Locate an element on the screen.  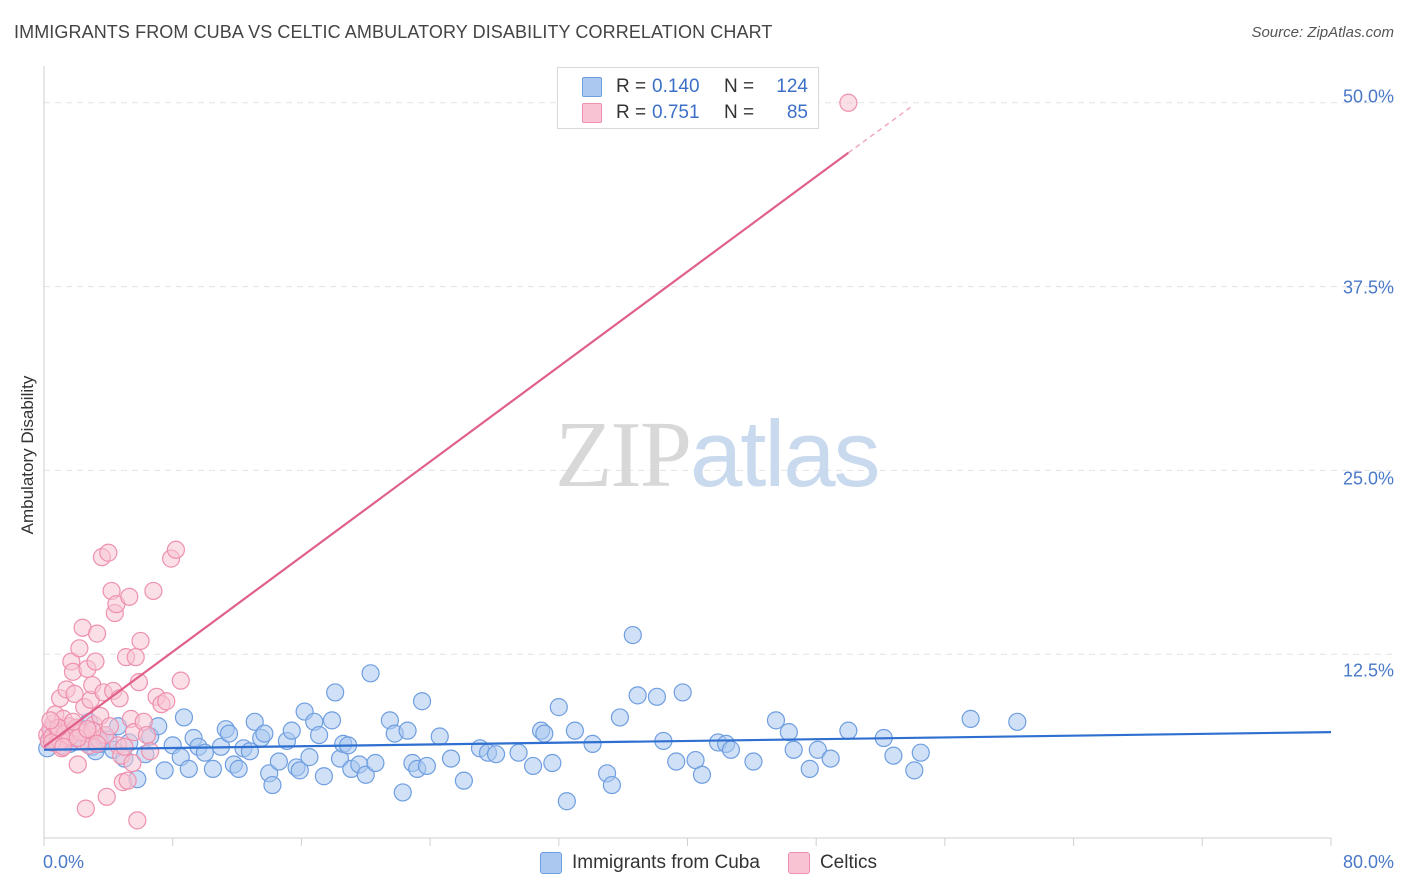
legend-item-celtics: Celtics is located at coordinates (832, 863).